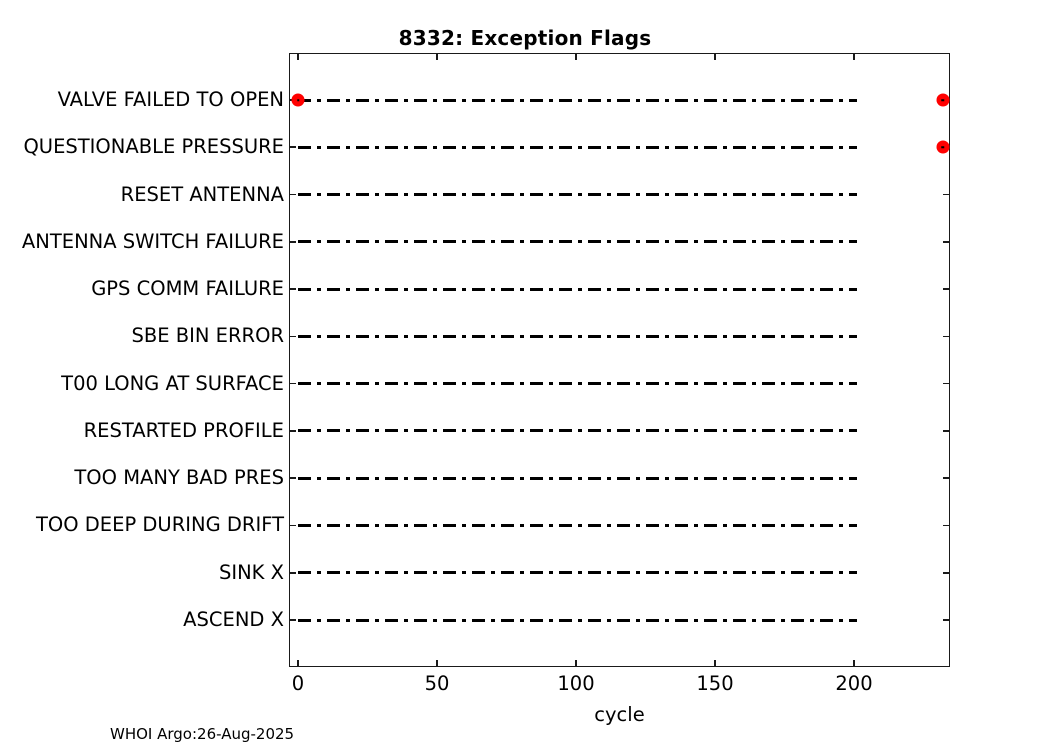 The height and width of the screenshot is (750, 1050). Describe the element at coordinates (187, 289) in the screenshot. I see `y-axis-tick-label: GPS COMM FAILURE` at that location.